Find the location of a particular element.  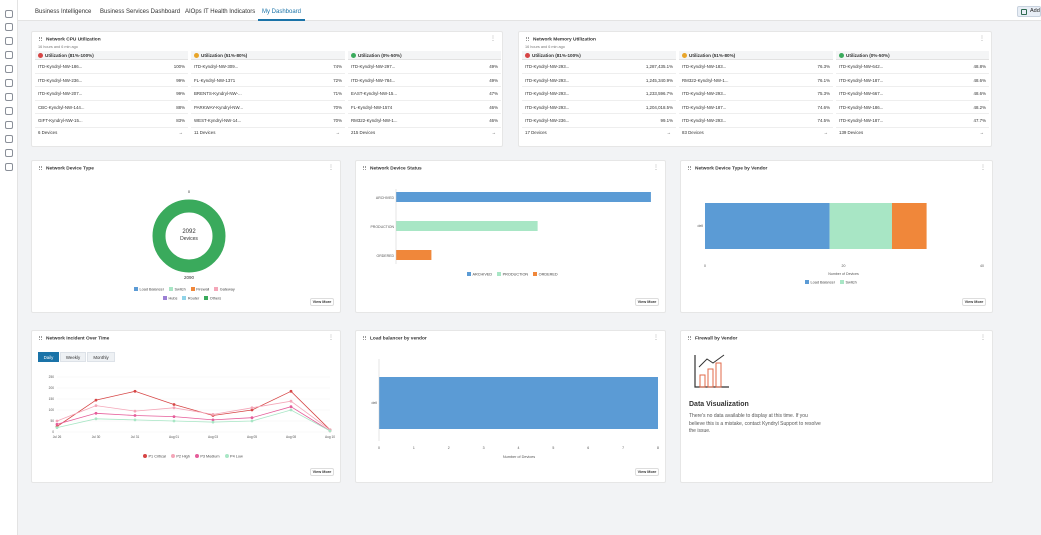

device-row: ITD-Kyndryl-NW-236... 99% is located at coordinates (111, 80).